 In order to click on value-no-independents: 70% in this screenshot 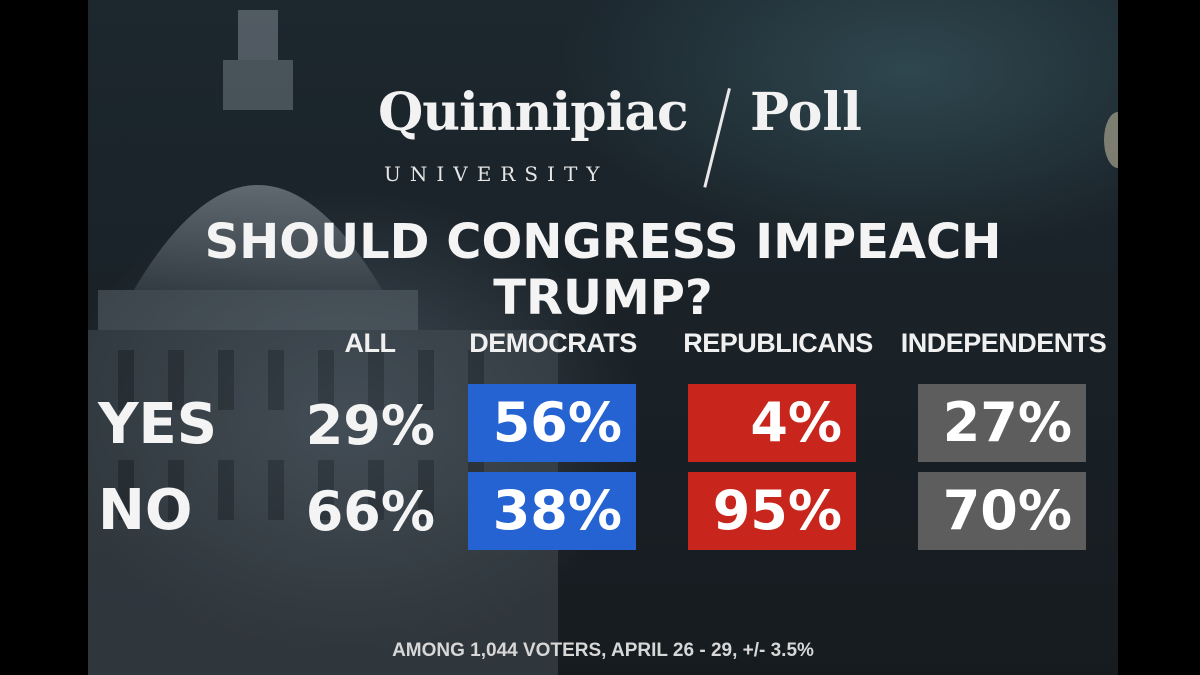, I will do `click(1002, 511)`.